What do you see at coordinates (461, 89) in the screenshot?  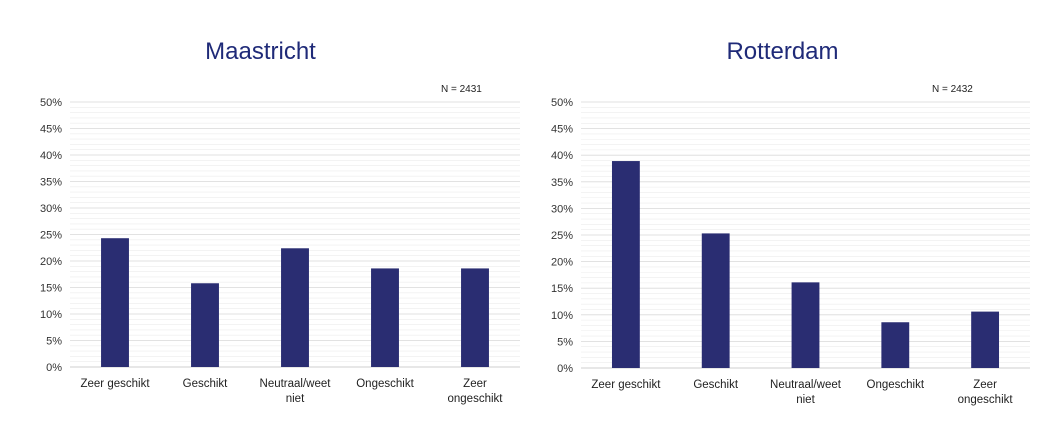 I see `sample-size-label: N = 2431` at bounding box center [461, 89].